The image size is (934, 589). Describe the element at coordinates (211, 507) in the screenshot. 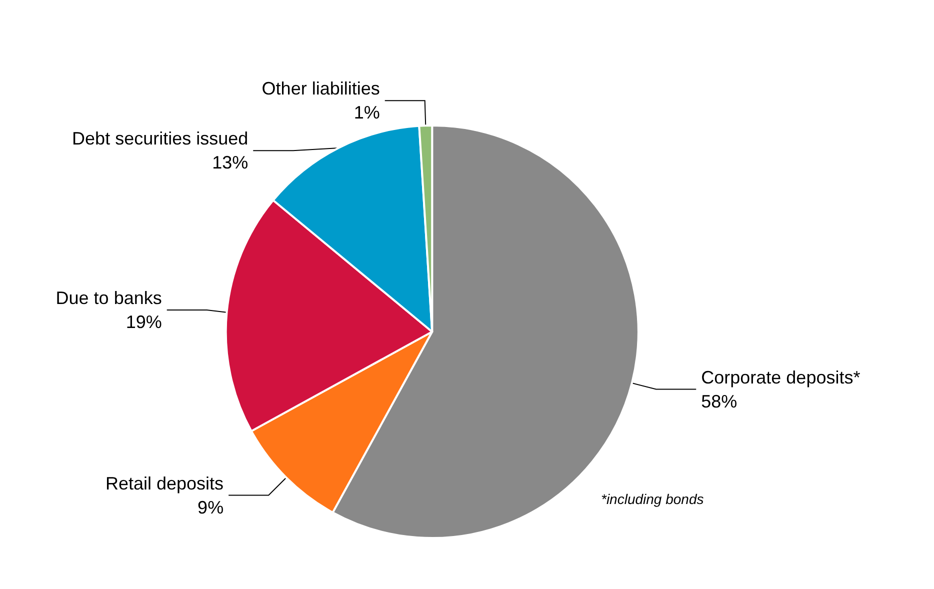

I see `data-label: 9%` at that location.